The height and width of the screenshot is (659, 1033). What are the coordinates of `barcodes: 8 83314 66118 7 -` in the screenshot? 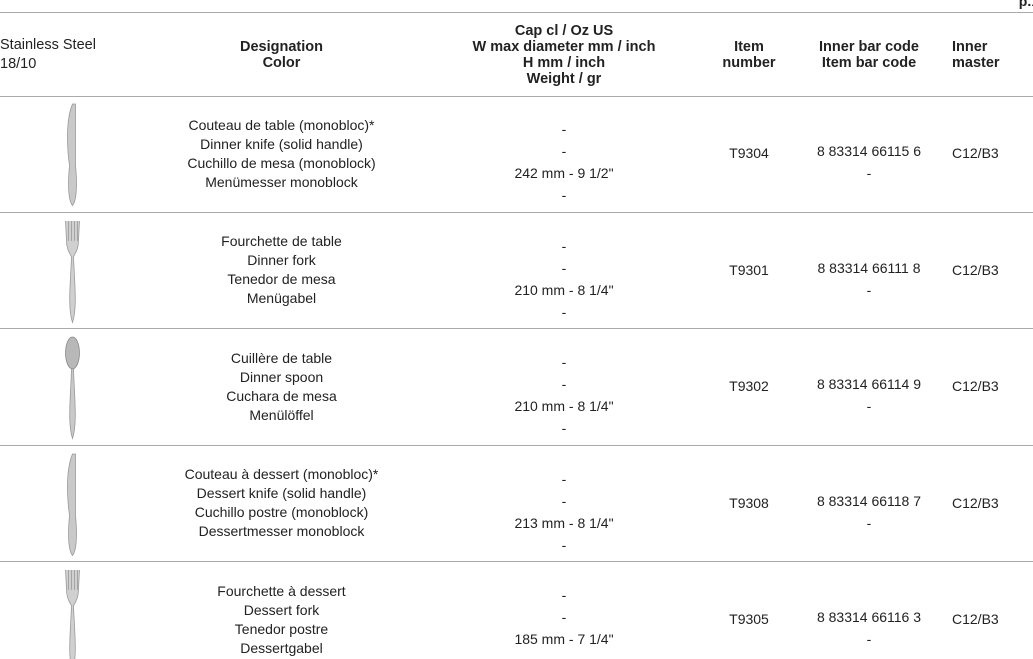 It's located at (869, 504).